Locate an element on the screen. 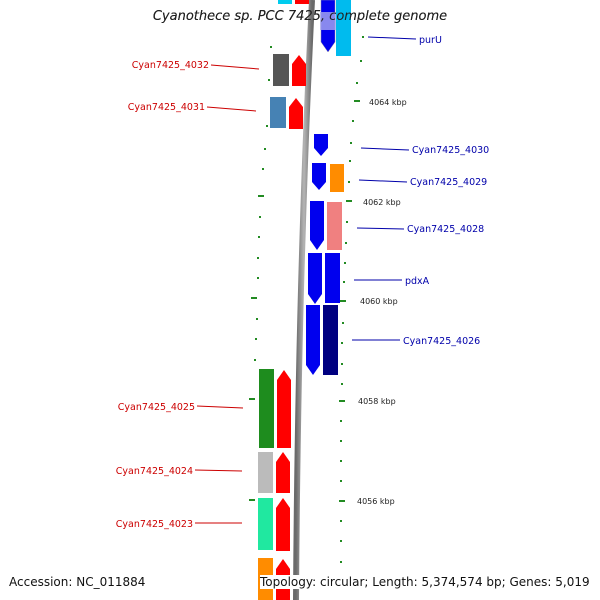  gene-label-left: Cyan7425_4023 is located at coordinates (154, 524).